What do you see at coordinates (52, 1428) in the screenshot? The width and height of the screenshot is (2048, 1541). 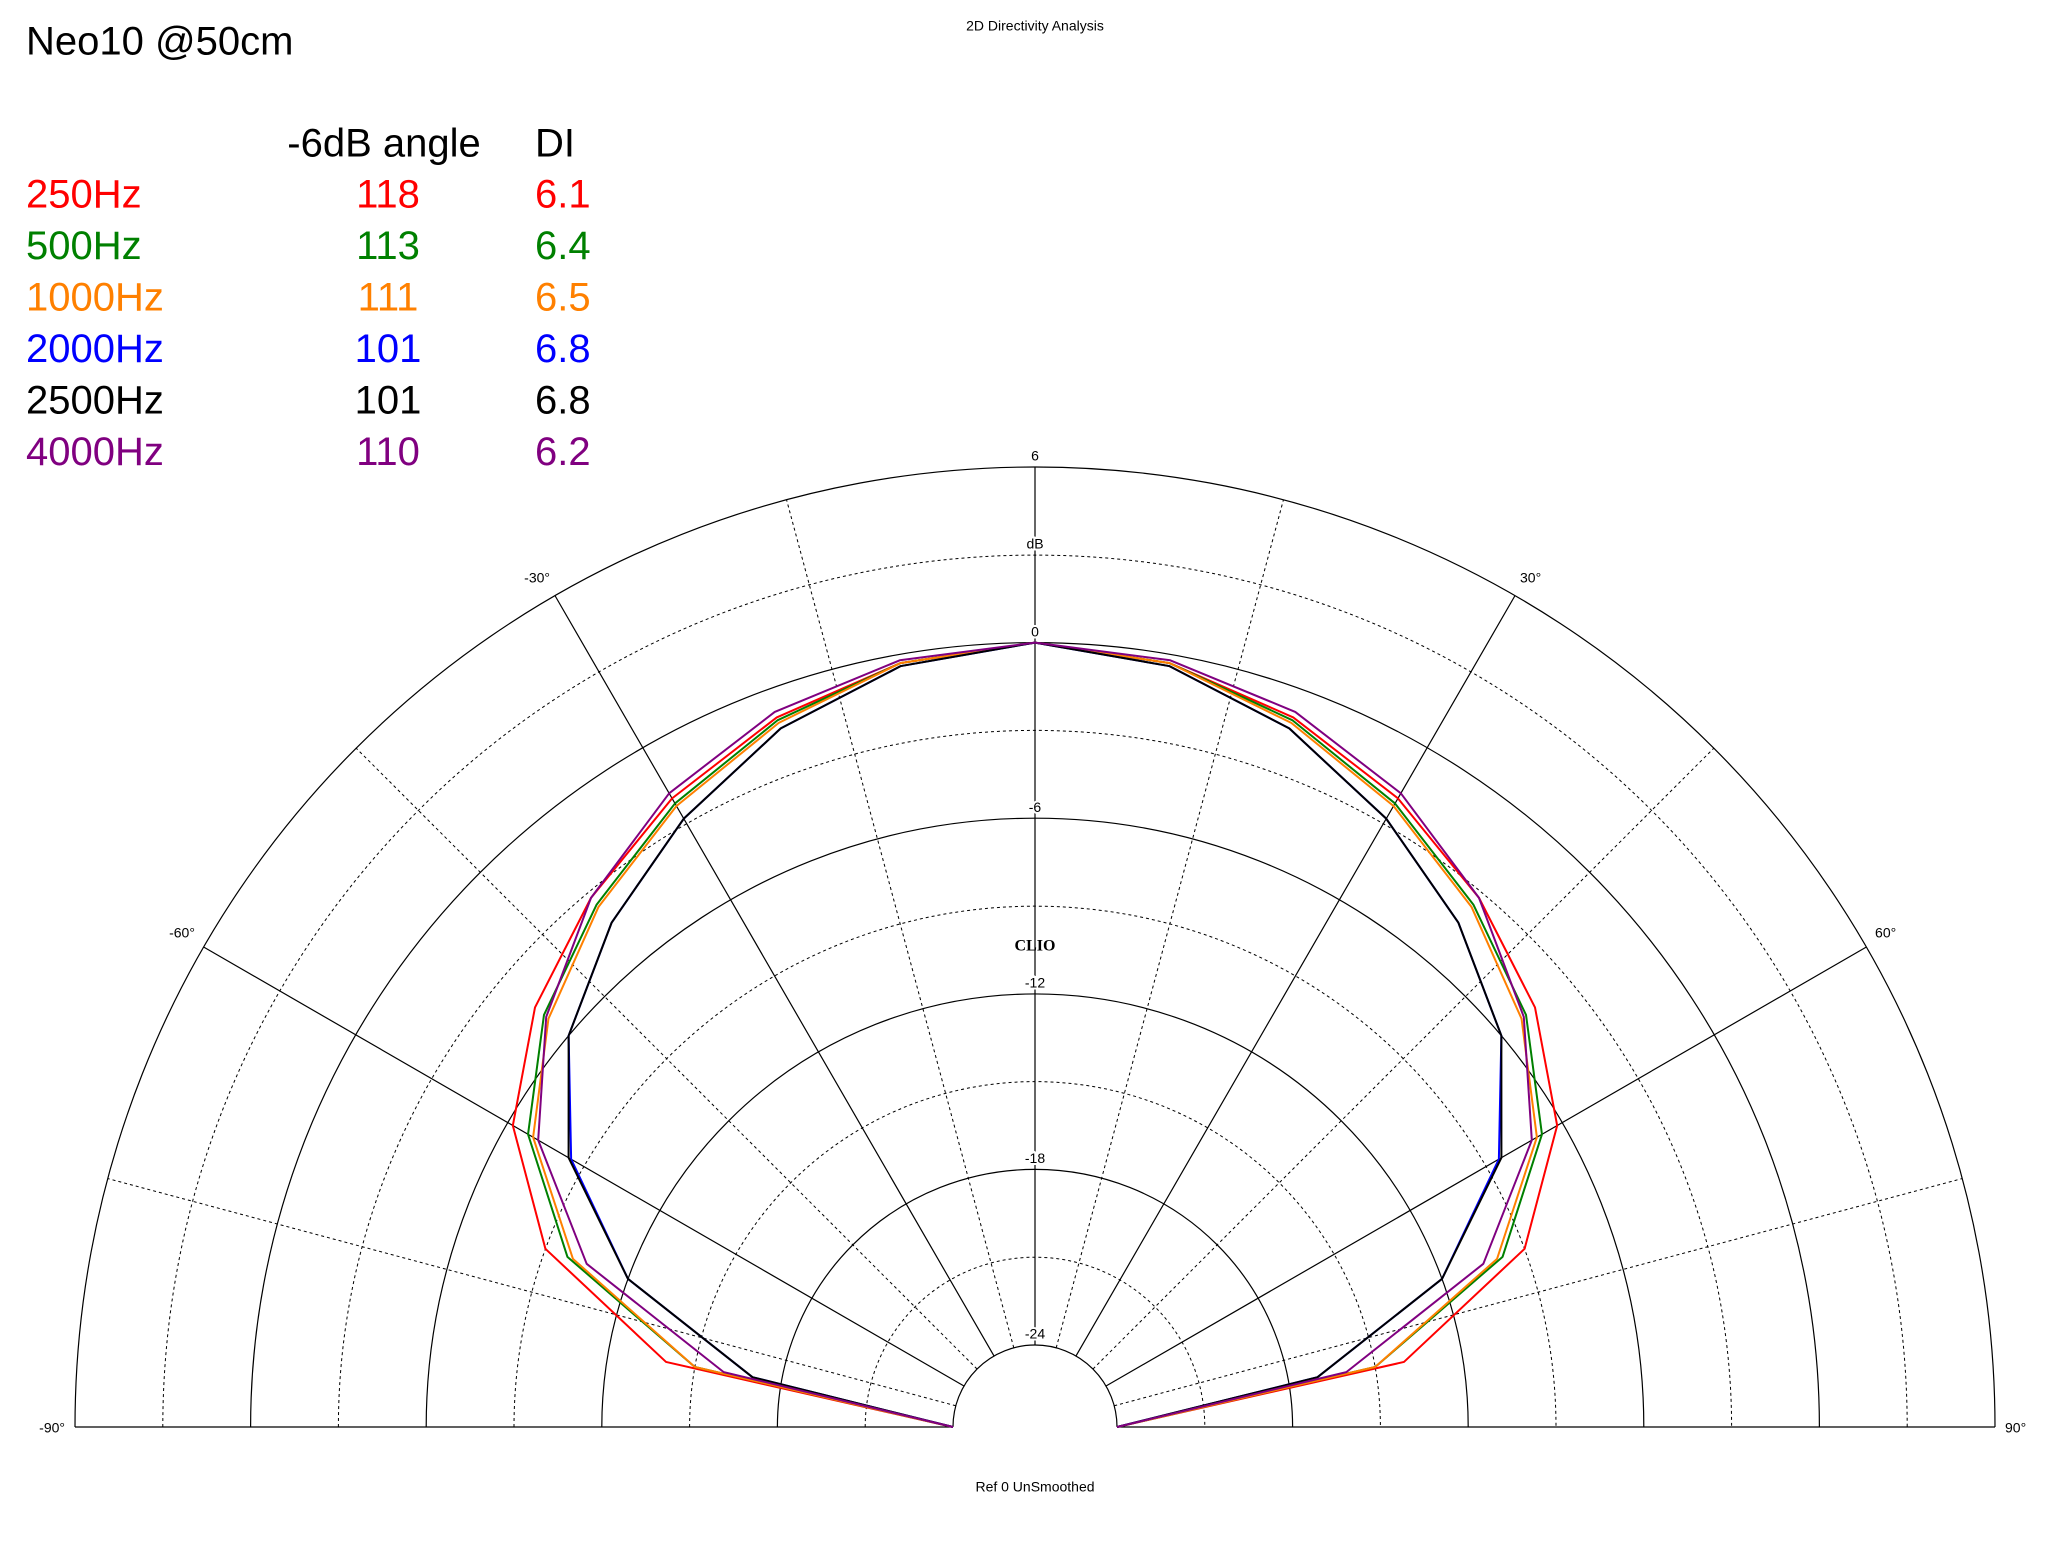 I see `angle-label: -90°` at bounding box center [52, 1428].